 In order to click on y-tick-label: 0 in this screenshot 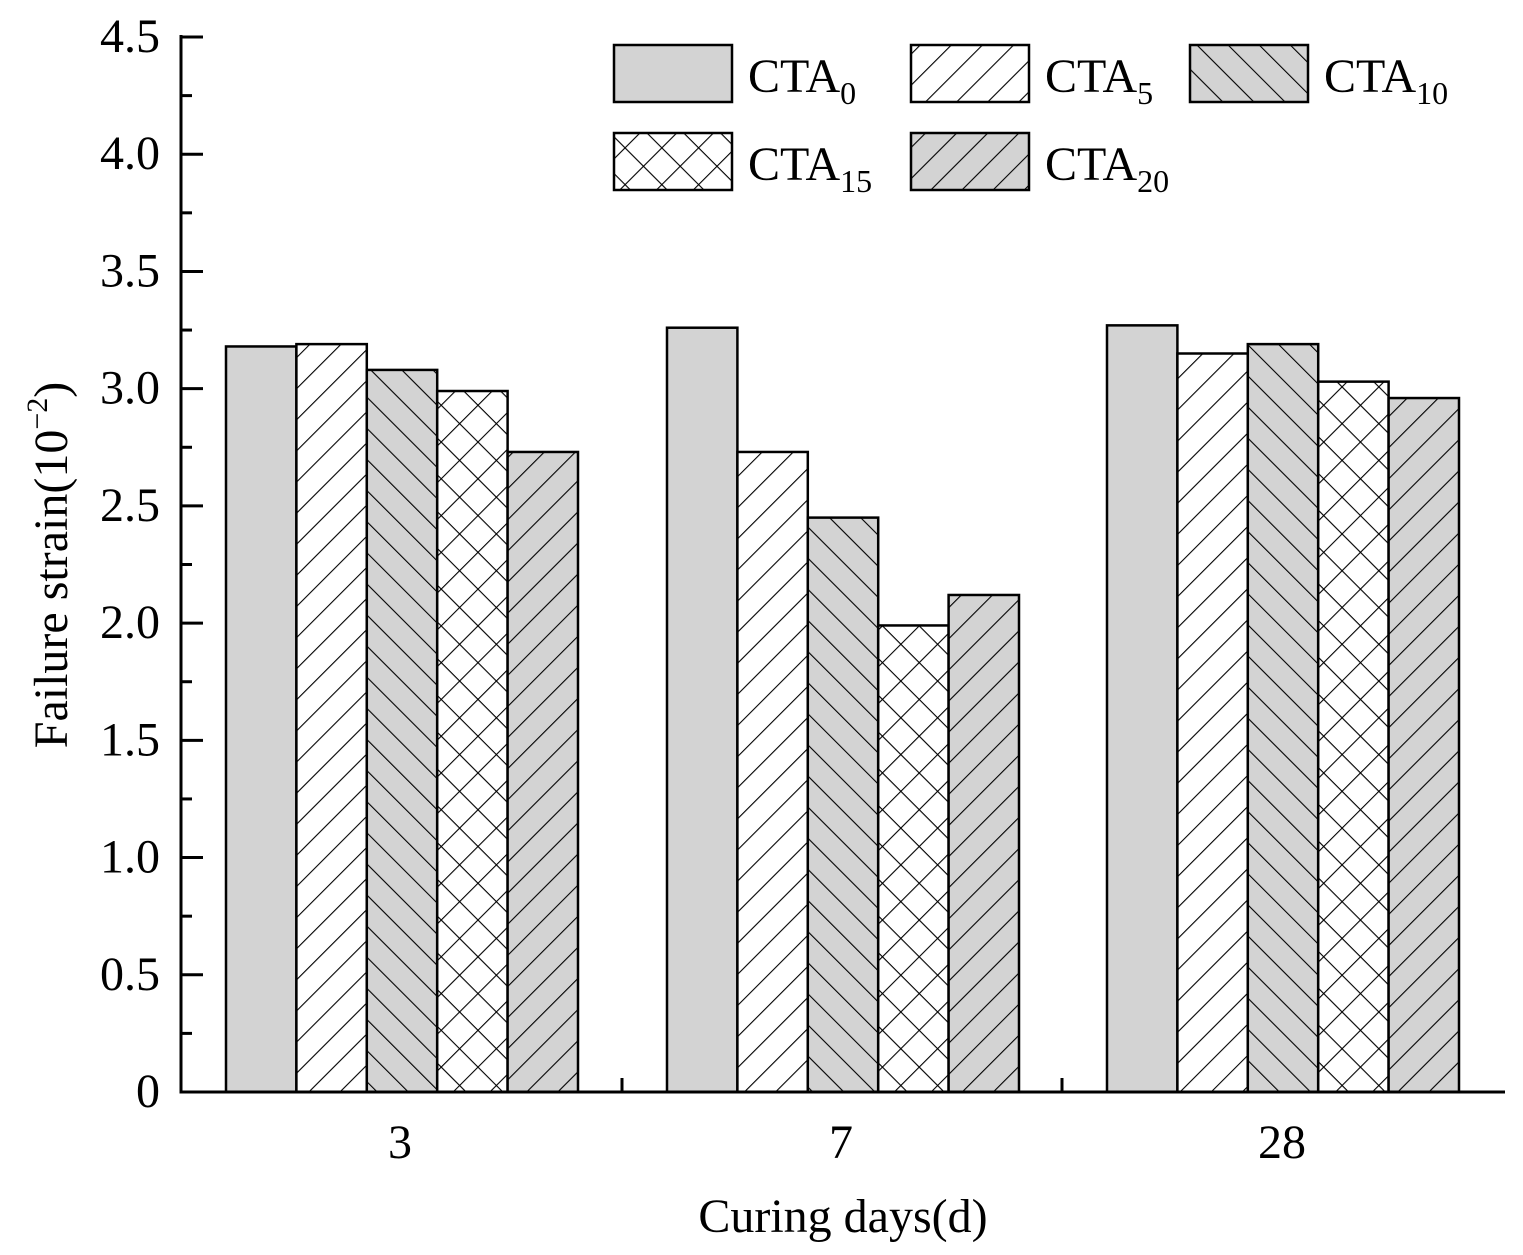, I will do `click(148, 1091)`.